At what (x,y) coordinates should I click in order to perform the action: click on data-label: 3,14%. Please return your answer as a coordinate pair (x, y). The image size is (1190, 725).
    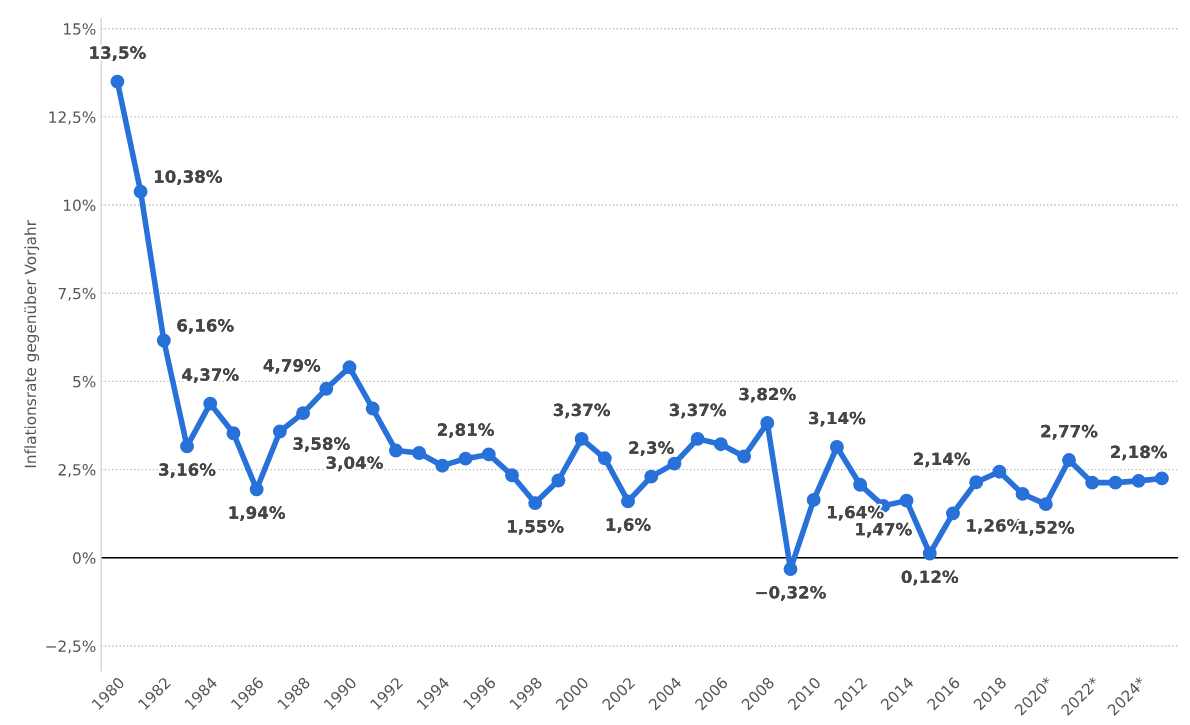
    Looking at the image, I should click on (837, 419).